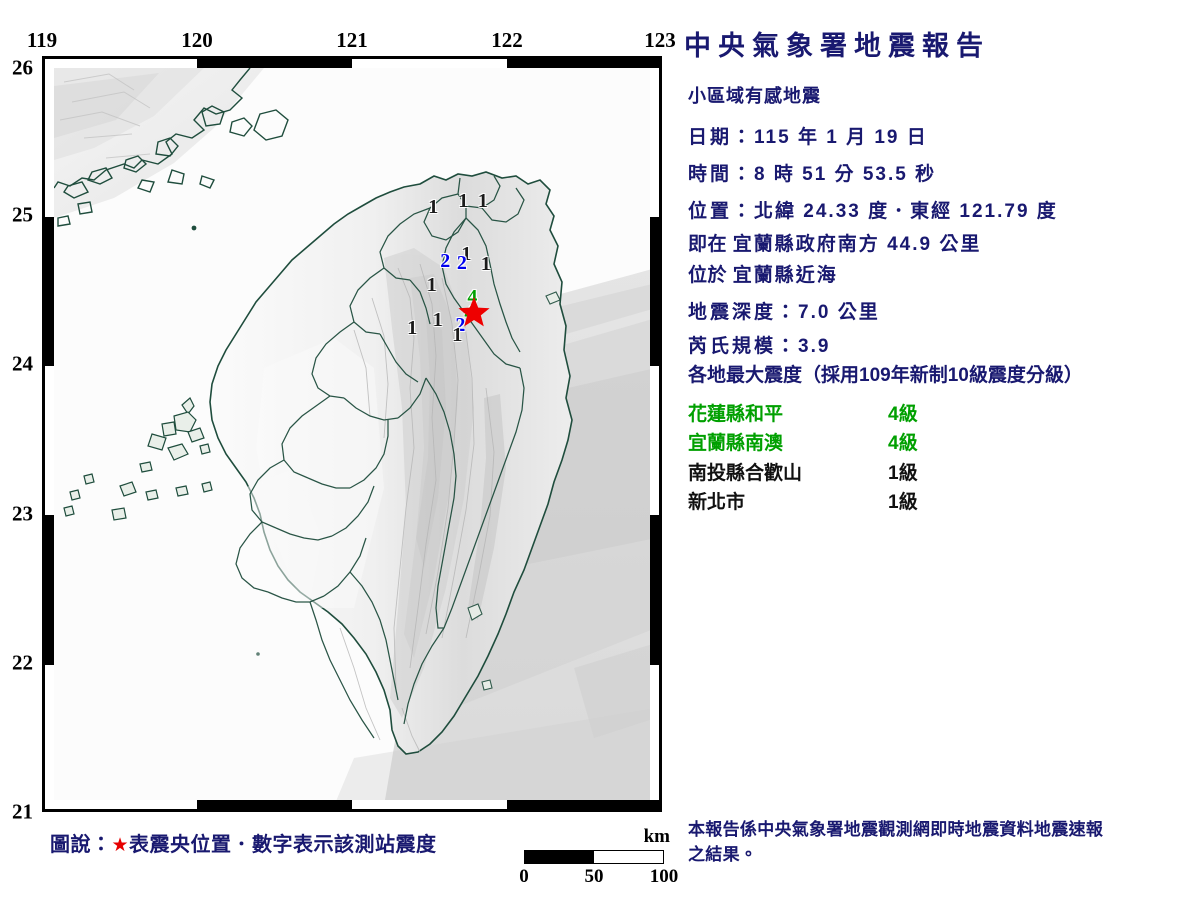 Image resolution: width=1200 pixels, height=900 pixels. I want to click on date-label: 日期：, so click(721, 137).